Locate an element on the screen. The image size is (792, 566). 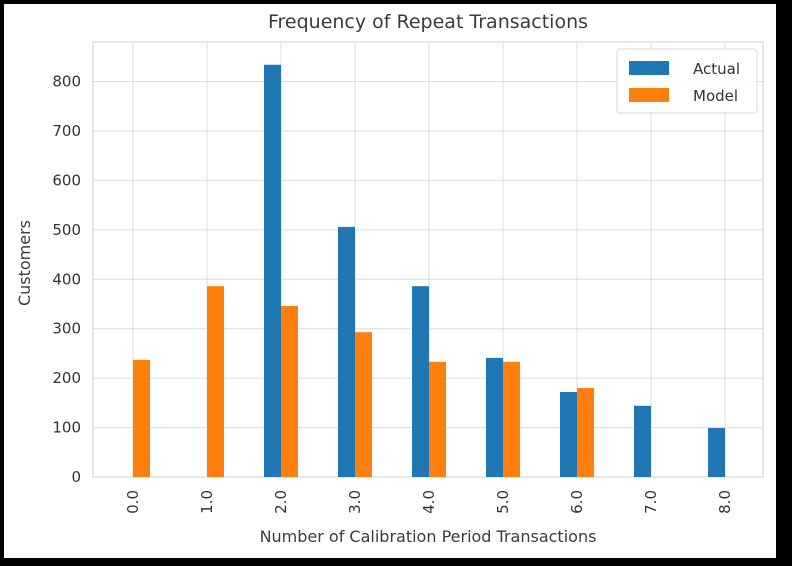
bar-model-2.0 is located at coordinates (289, 391).